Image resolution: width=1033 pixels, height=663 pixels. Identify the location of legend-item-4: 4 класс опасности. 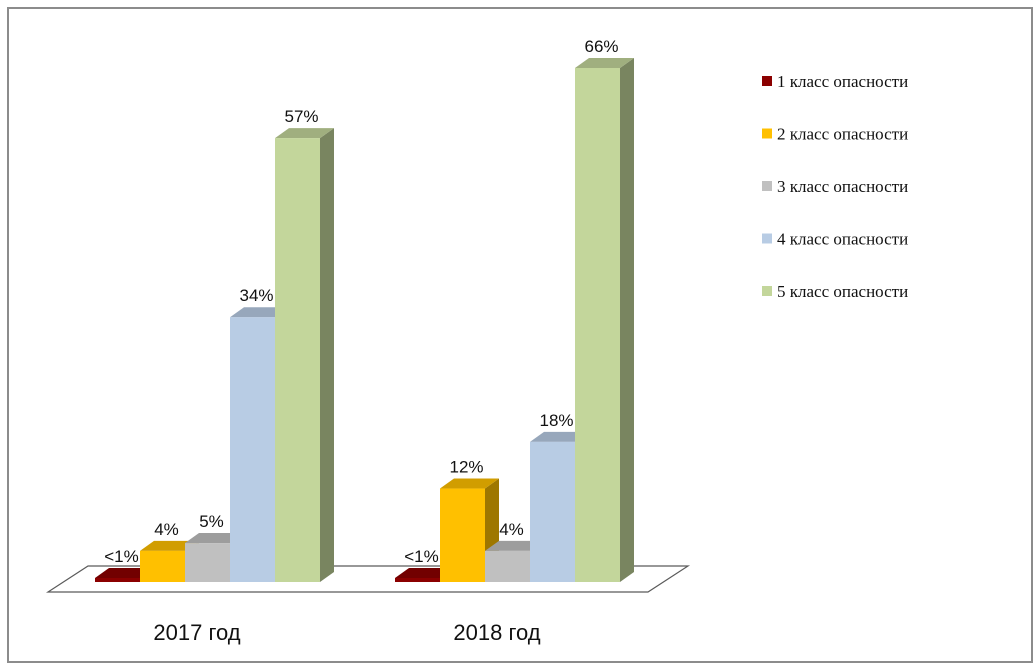
(835, 239).